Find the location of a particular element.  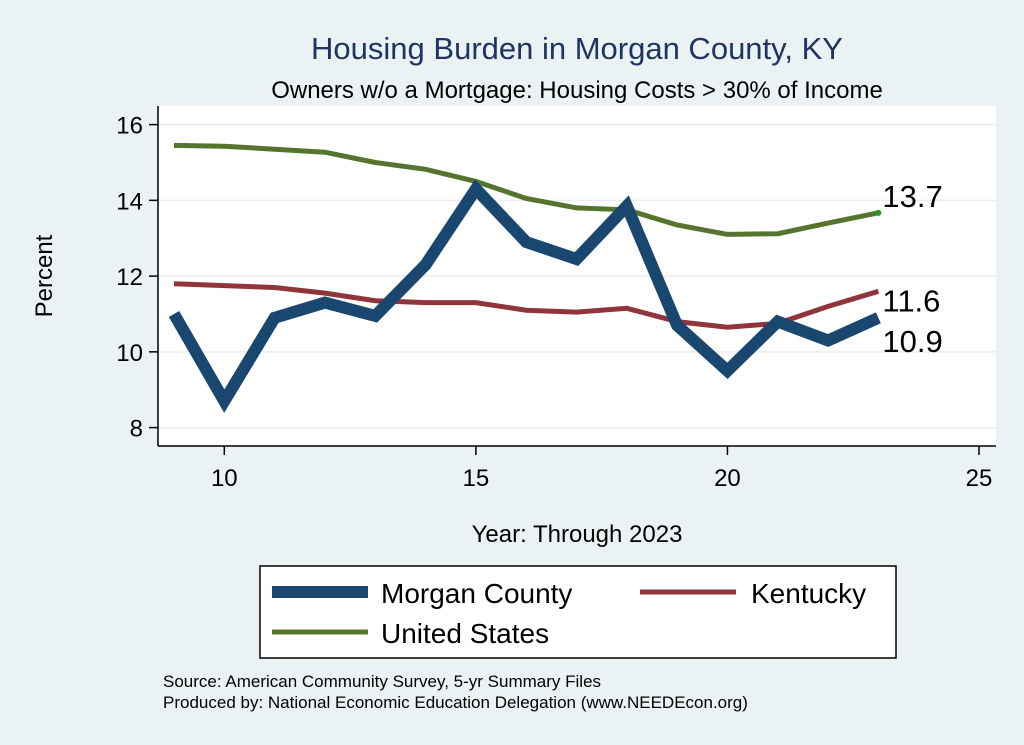

x-tick-label: 15 is located at coordinates (476, 478).